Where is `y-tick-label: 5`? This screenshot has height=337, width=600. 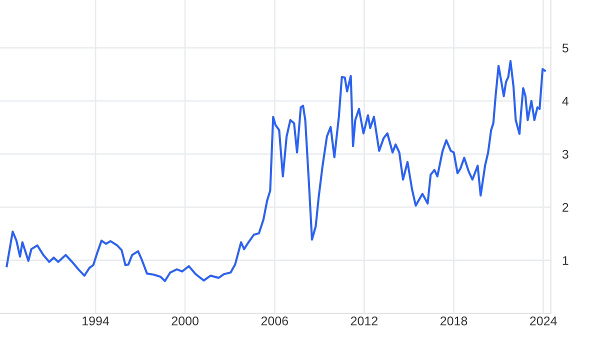 y-tick-label: 5 is located at coordinates (565, 48).